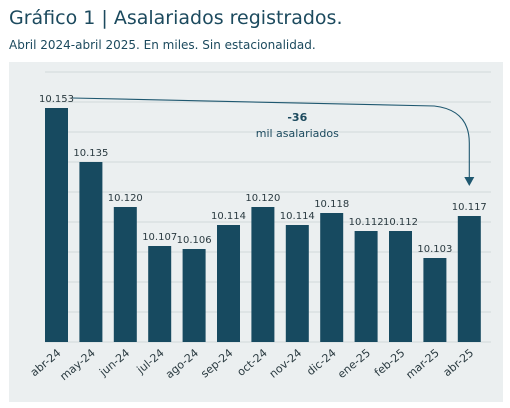 Image resolution: width=510 pixels, height=408 pixels. What do you see at coordinates (176, 18) in the screenshot?
I see `chart-title: Gráfico 1 | Asalariados registrados.` at bounding box center [176, 18].